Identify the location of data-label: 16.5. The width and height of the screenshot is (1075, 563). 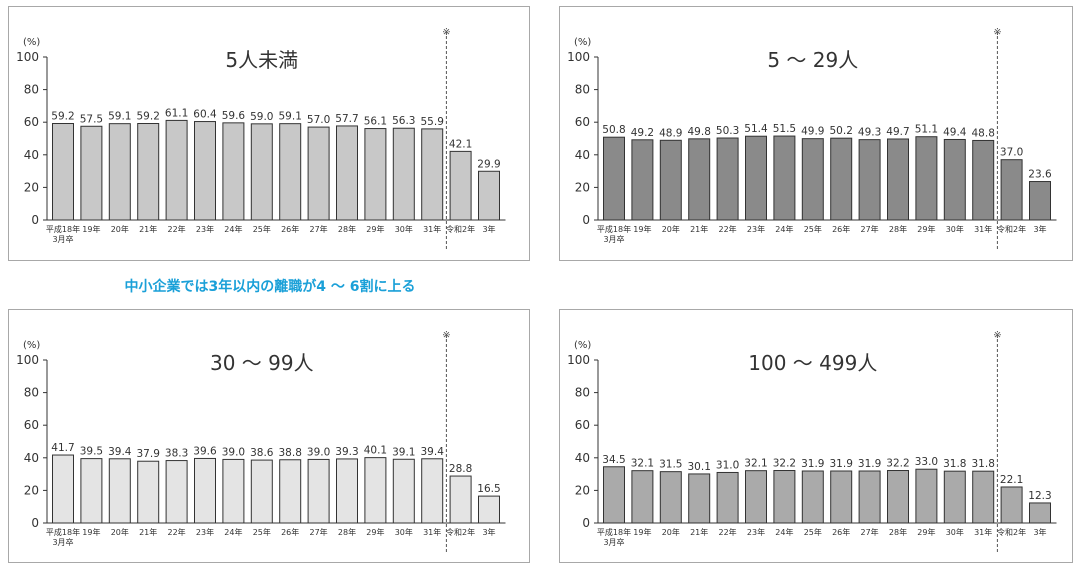
(488, 489).